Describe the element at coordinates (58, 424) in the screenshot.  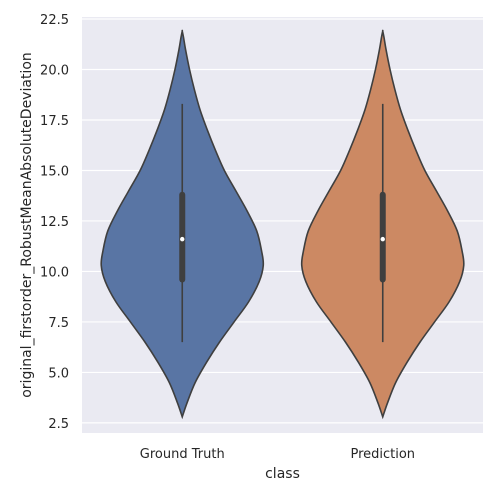
I see `y-tick-label: 2.5` at that location.